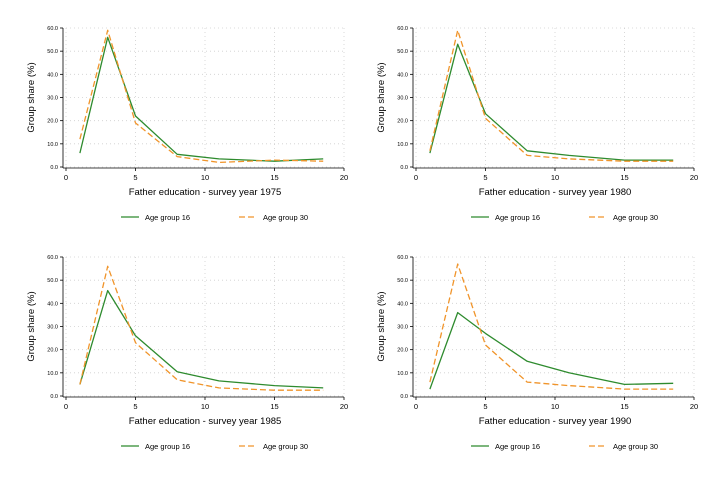 The width and height of the screenshot is (720, 480). I want to click on x-axis-title: Father education - survey year 1985, so click(205, 421).